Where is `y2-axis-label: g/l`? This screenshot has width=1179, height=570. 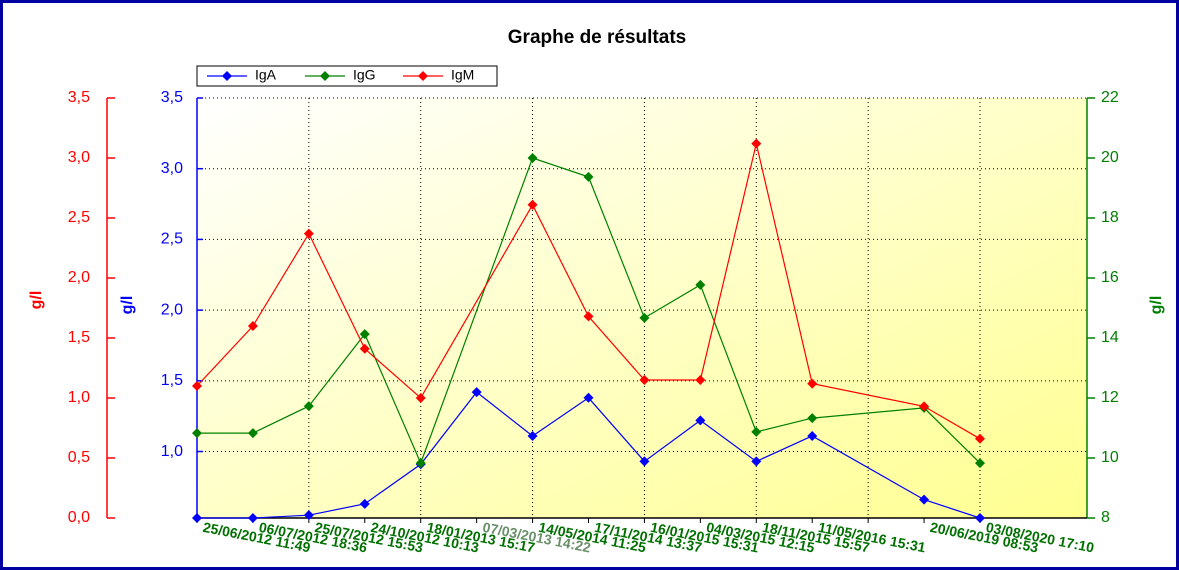
y2-axis-label: g/l is located at coordinates (36, 300).